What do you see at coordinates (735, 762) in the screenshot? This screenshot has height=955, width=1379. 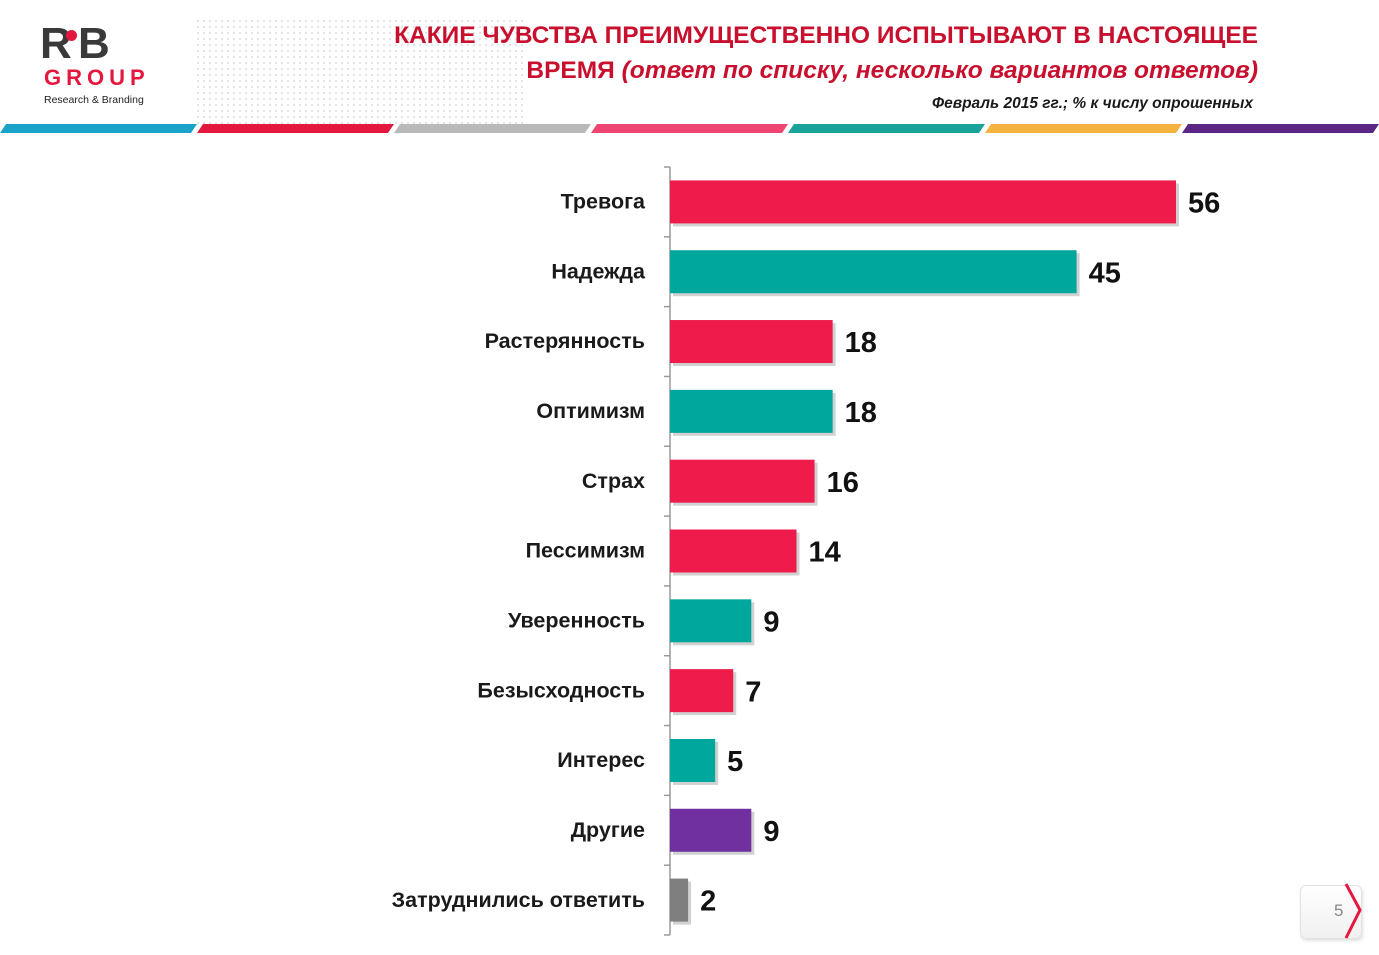 I see `data-label: 5` at bounding box center [735, 762].